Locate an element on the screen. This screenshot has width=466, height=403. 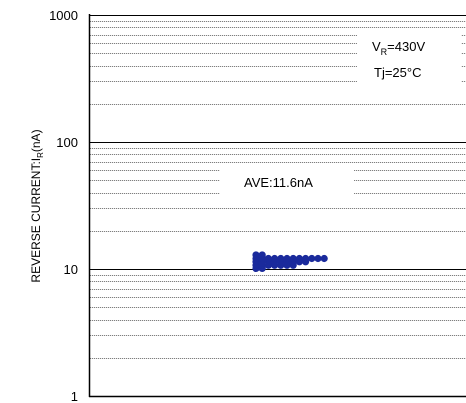
condition-temperature-label: Tj=25°C is located at coordinates (397, 72).